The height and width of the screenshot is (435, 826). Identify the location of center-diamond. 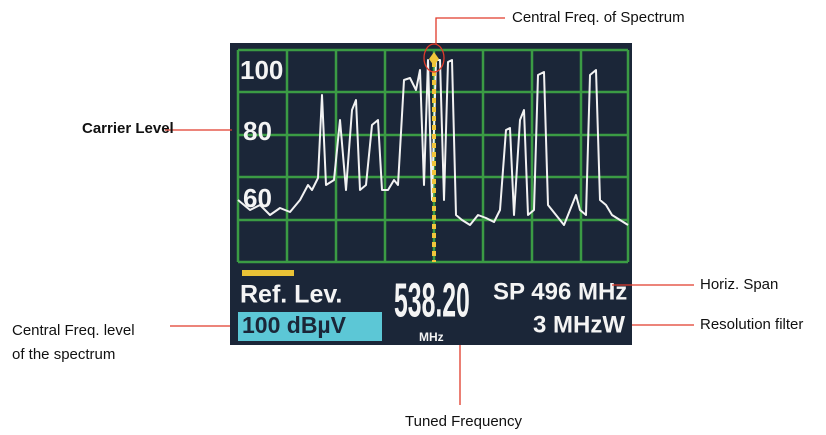
(434, 59).